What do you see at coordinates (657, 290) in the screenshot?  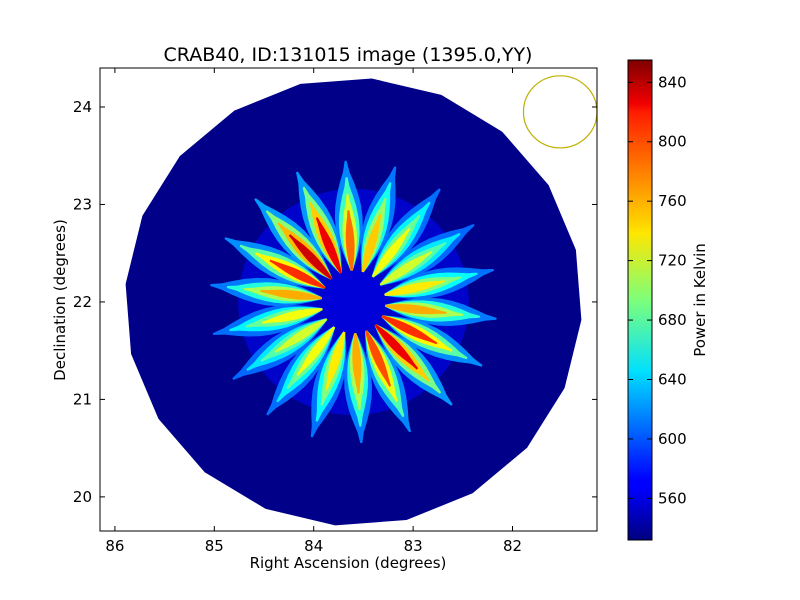 I see `colorbar-ticks: 560 600 640 680 720 760 800 840` at bounding box center [657, 290].